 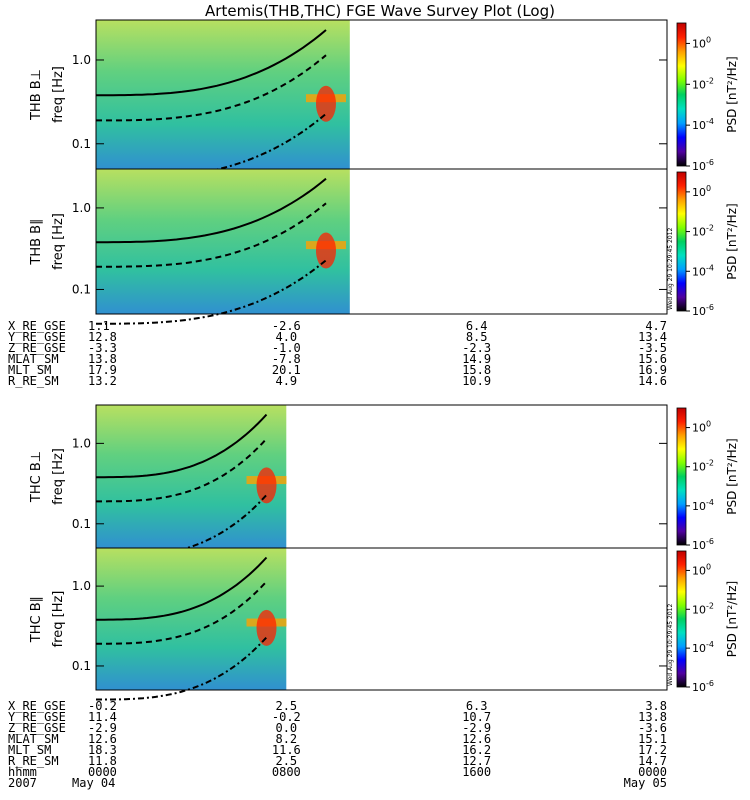 What do you see at coordinates (476, 381) in the screenshot?
I see `orbit-value: 10.9` at bounding box center [476, 381].